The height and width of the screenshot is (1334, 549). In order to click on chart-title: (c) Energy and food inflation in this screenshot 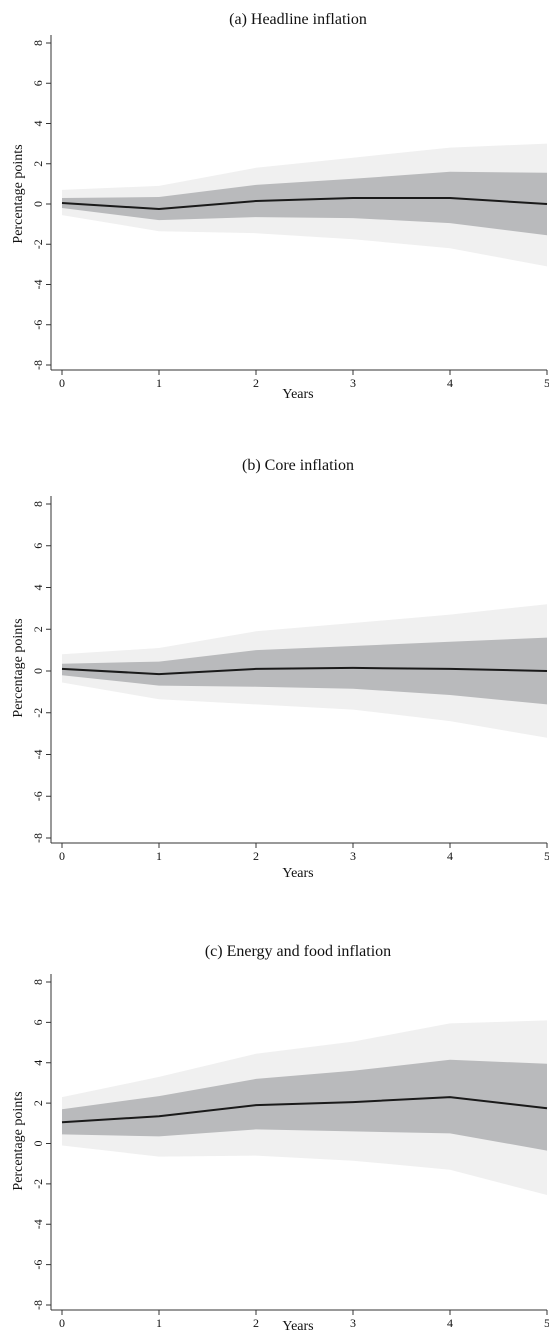, I will do `click(298, 951)`.